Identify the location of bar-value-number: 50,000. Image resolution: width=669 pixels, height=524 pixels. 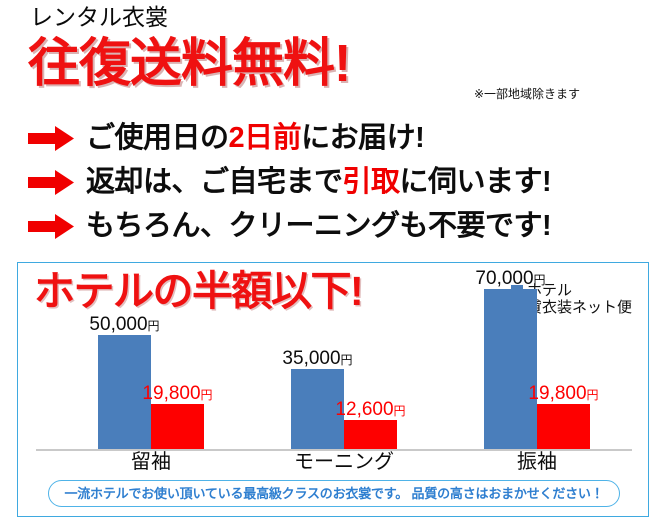
(118, 324).